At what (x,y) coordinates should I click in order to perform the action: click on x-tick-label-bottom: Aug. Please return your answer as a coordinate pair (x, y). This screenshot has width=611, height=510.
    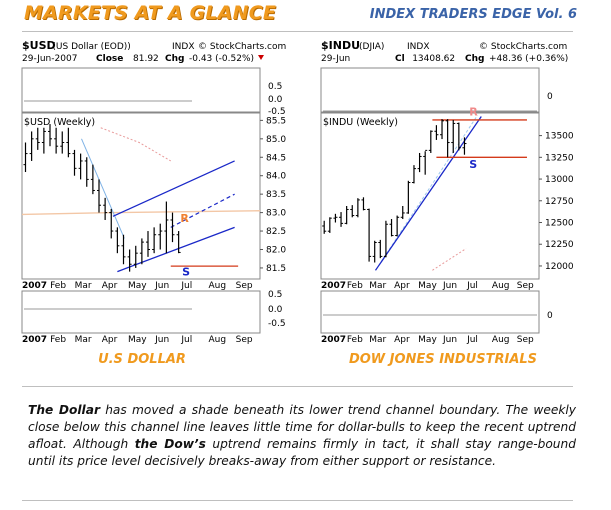
    Looking at the image, I should click on (501, 340).